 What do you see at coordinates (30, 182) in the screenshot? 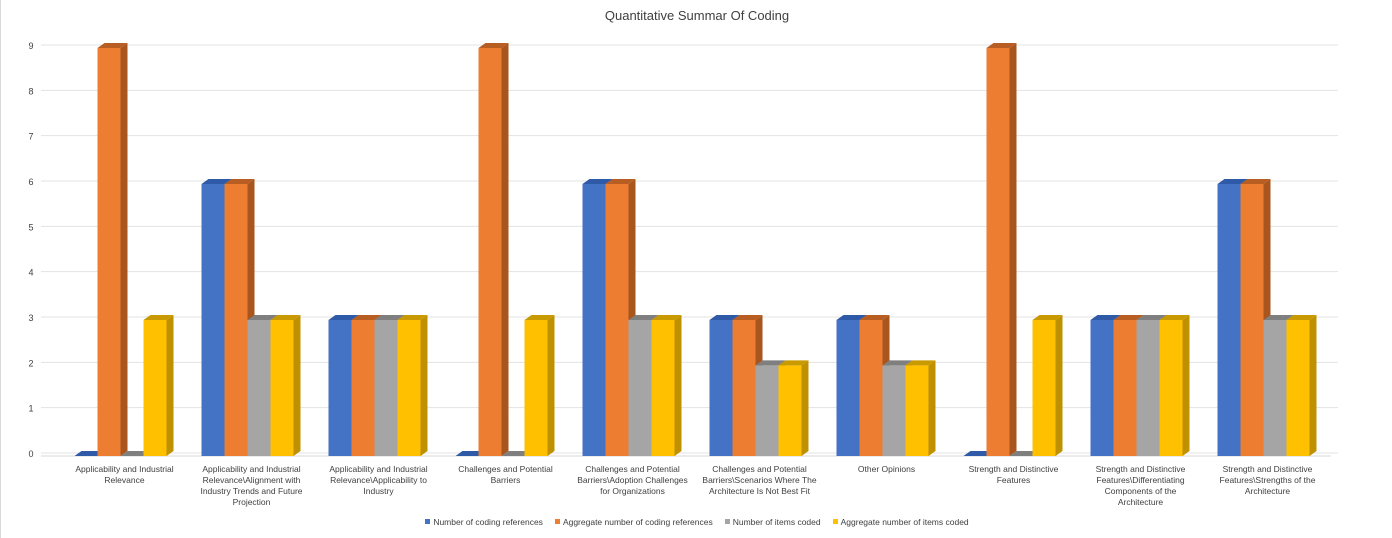
I see `y-tick-label: 6` at bounding box center [30, 182].